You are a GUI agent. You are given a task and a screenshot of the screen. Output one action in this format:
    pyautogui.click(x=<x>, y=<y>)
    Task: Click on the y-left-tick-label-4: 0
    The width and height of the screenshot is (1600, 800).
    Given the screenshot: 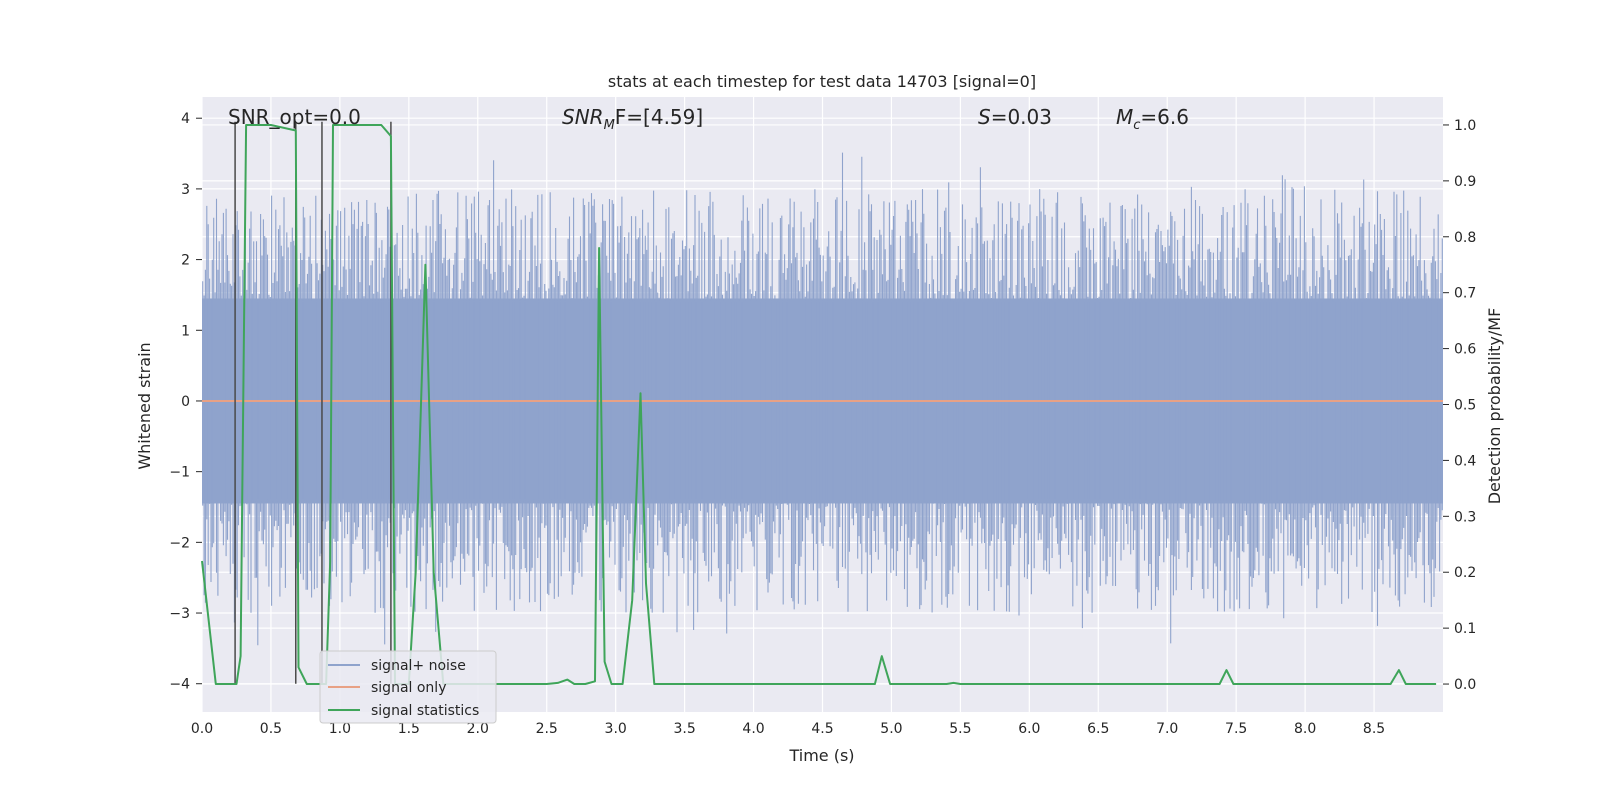 What is the action you would take?
    pyautogui.click(x=185, y=402)
    